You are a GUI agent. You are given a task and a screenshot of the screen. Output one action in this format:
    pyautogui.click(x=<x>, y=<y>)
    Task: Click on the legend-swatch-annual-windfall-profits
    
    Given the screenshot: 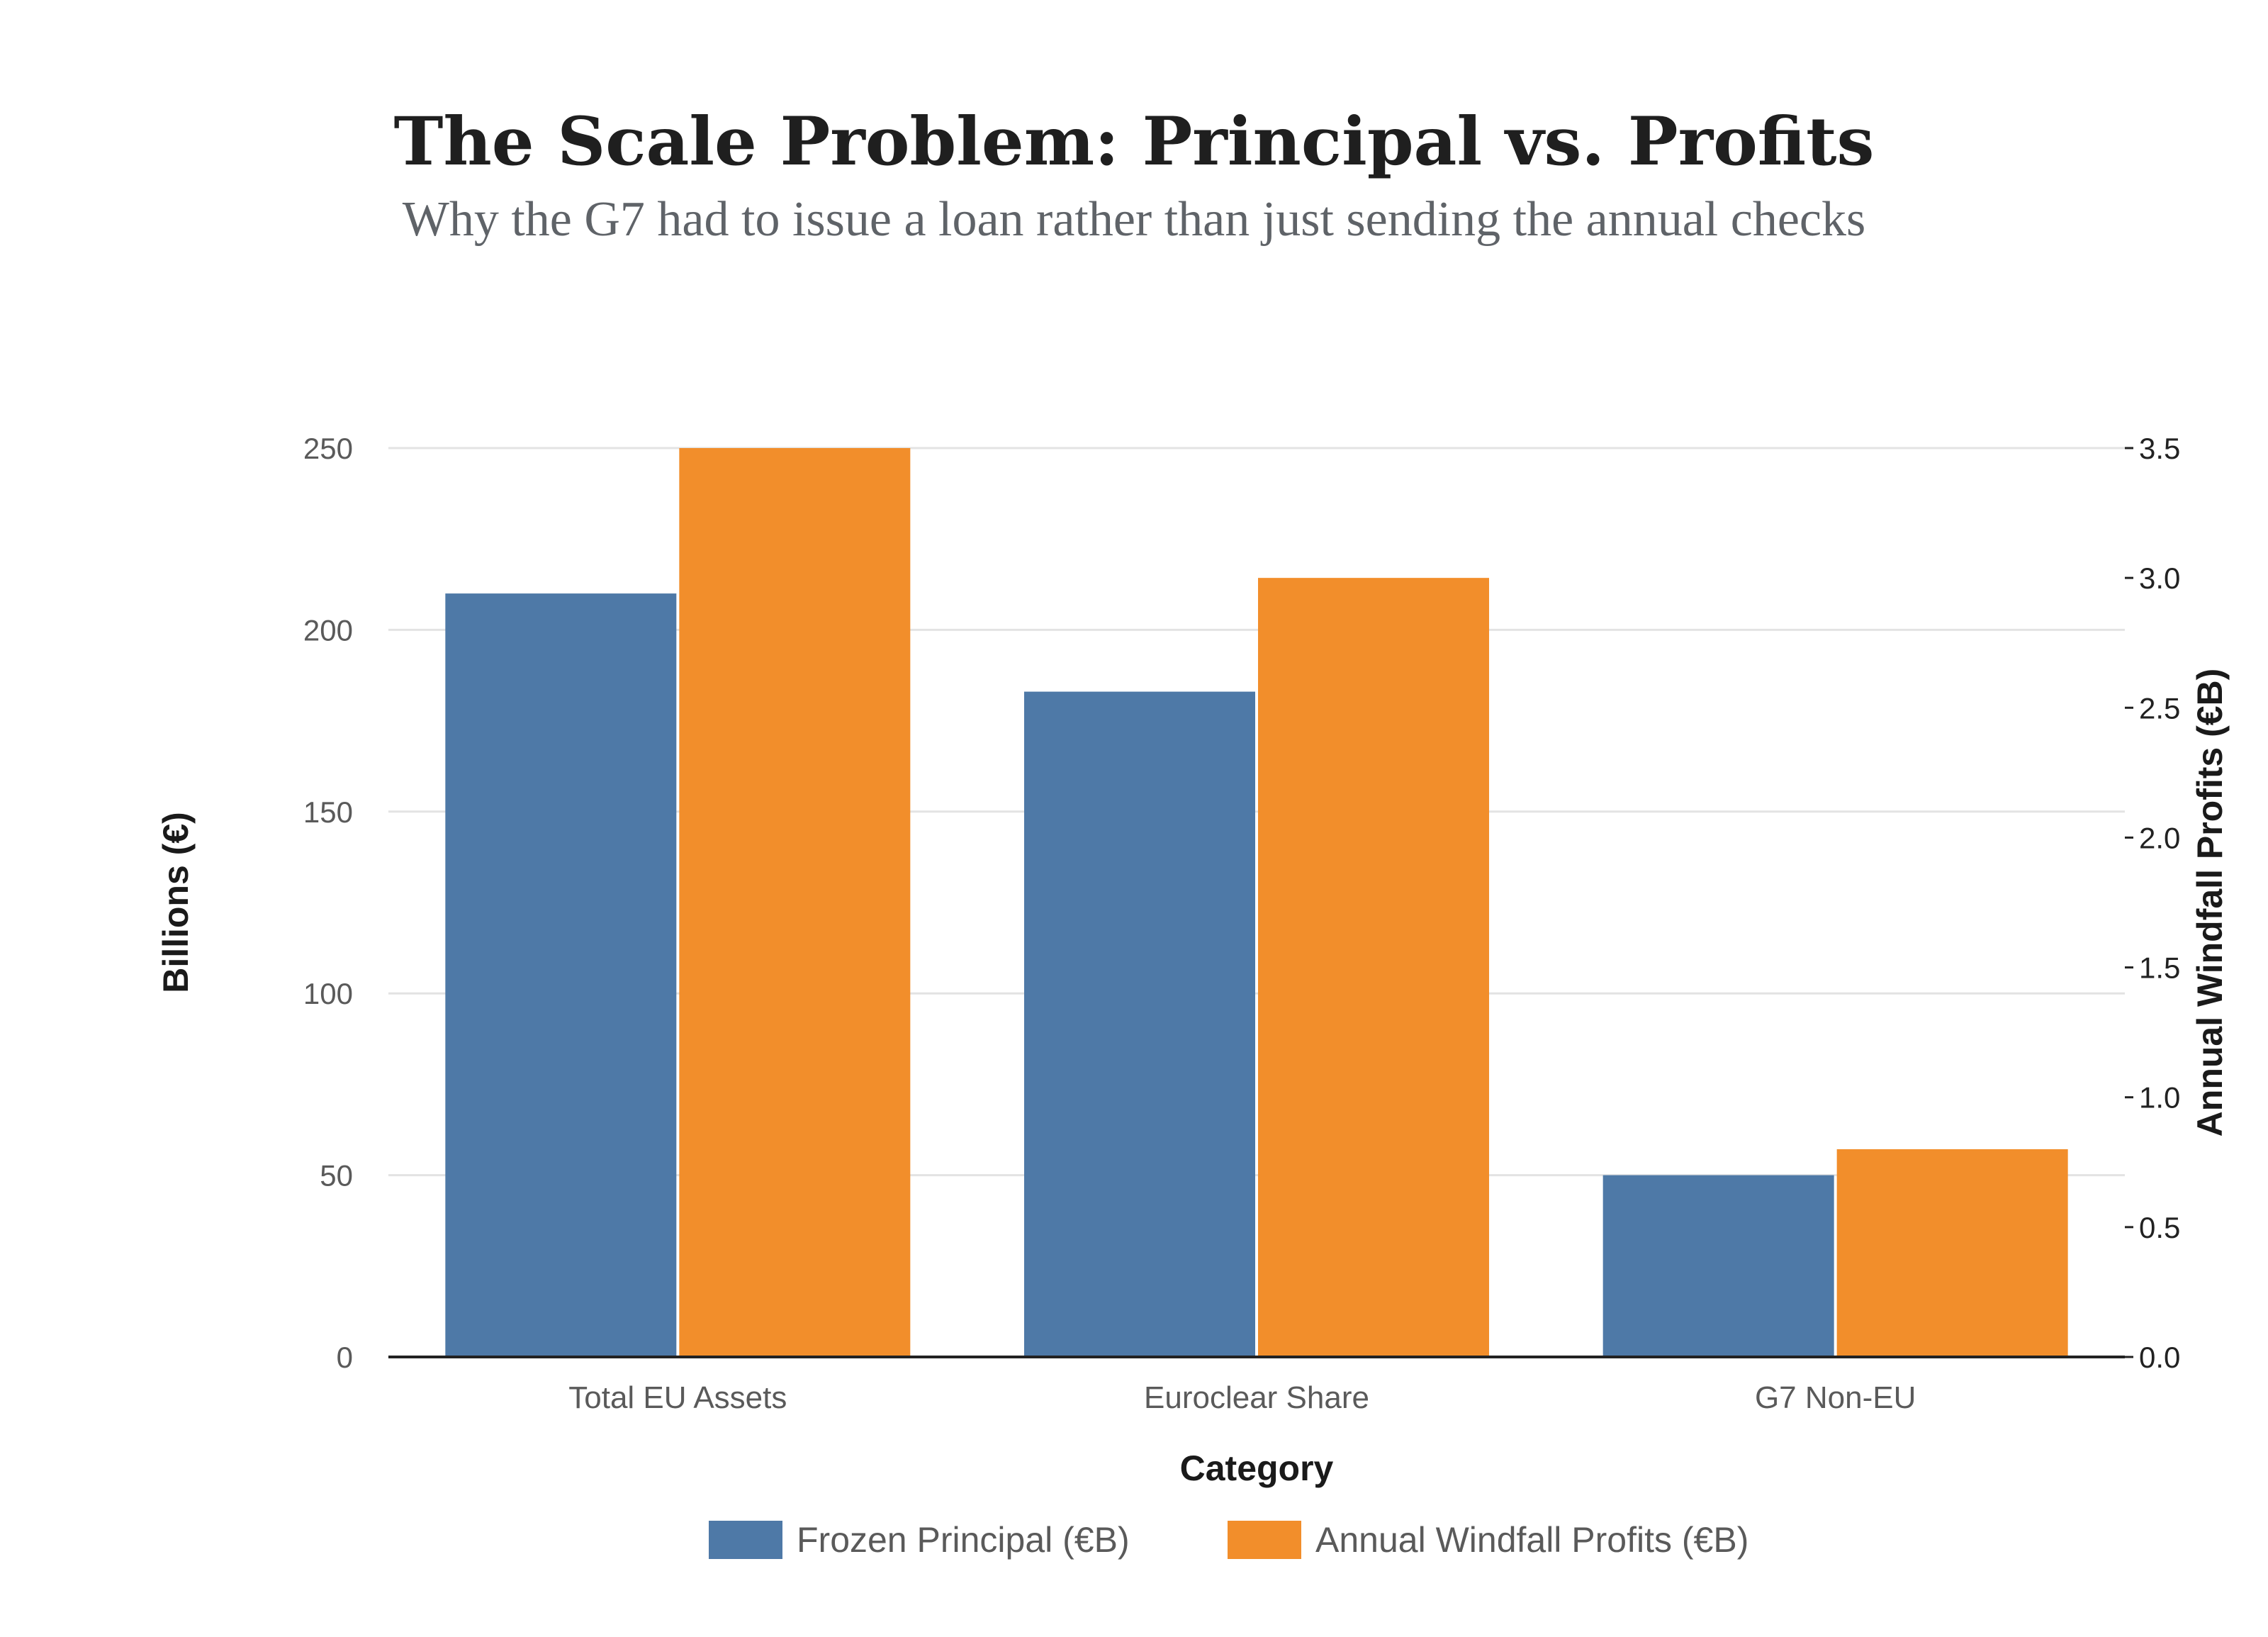 What is the action you would take?
    pyautogui.click(x=1264, y=1540)
    